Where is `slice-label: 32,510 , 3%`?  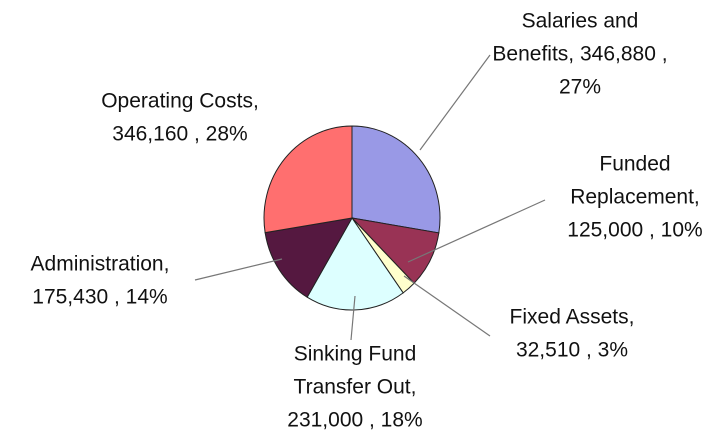
slice-label: 32,510 , 3% is located at coordinates (572, 350).